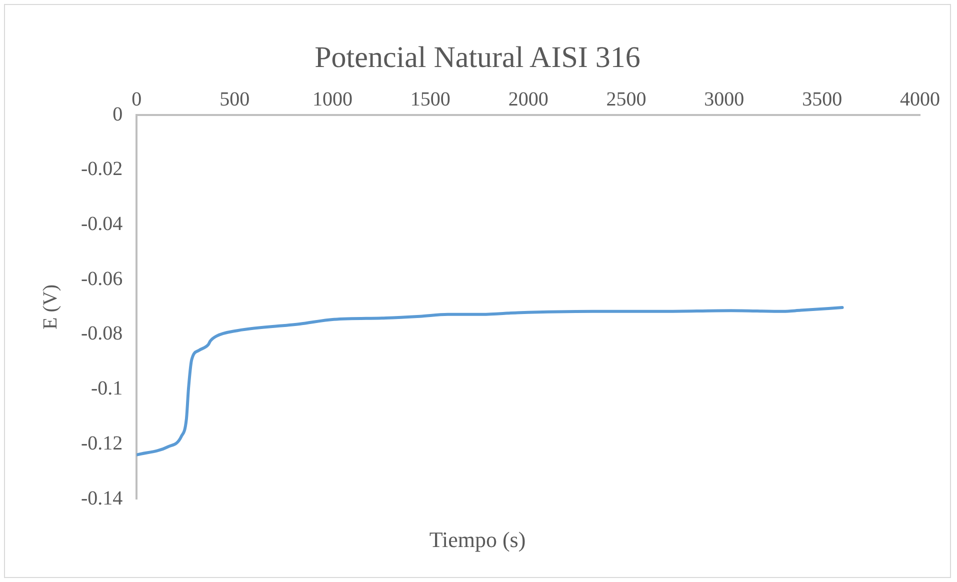 The image size is (957, 582). Describe the element at coordinates (477, 540) in the screenshot. I see `x-axis-title: Tiempo (s)` at that location.